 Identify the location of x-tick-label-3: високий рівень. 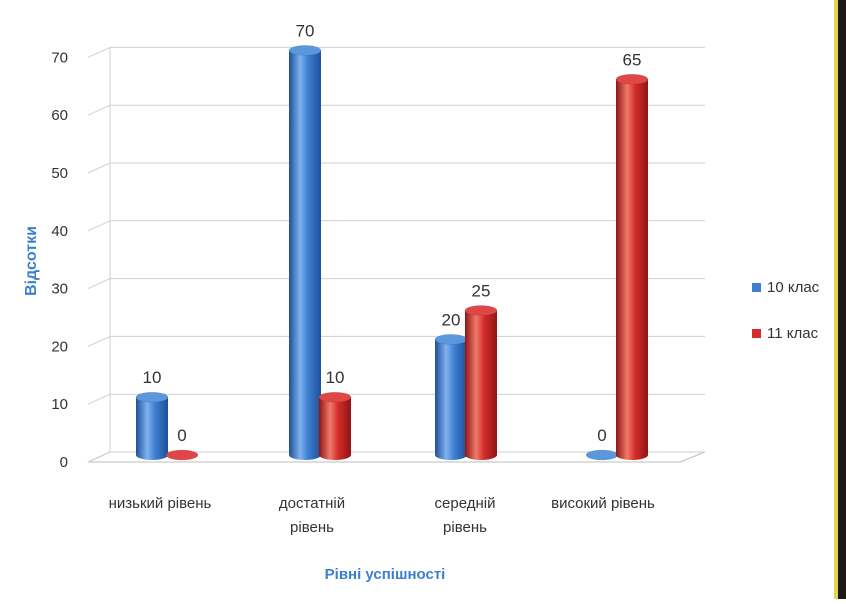
(603, 503).